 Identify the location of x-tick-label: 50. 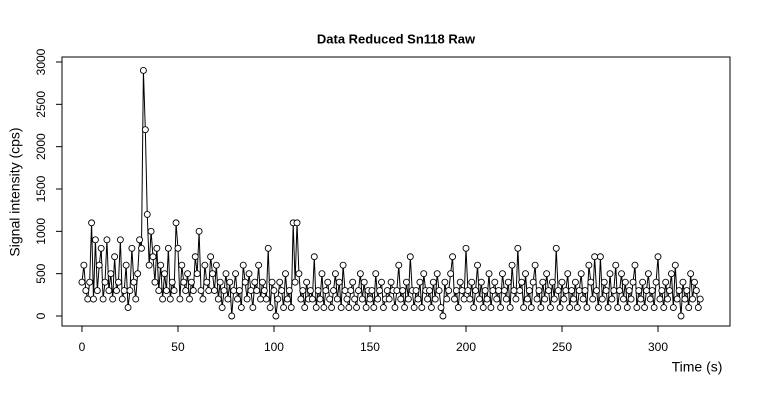
(178, 347).